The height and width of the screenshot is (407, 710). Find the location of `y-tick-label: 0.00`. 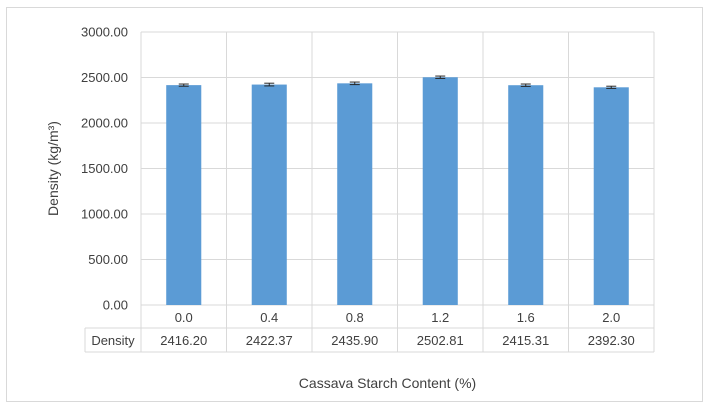

y-tick-label: 0.00 is located at coordinates (115, 305).